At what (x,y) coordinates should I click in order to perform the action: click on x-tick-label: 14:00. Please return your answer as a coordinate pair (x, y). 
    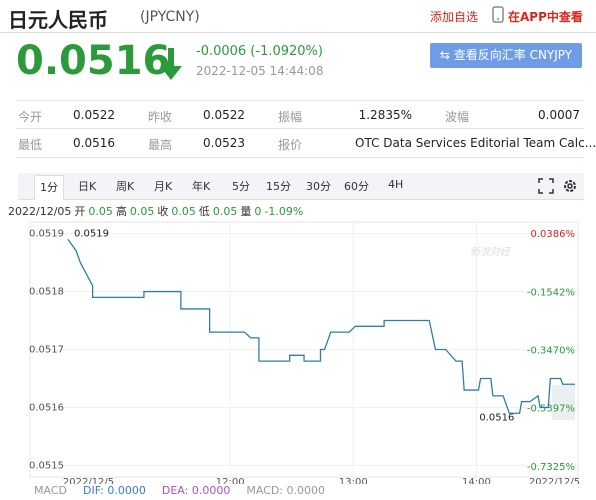
    Looking at the image, I should click on (476, 480).